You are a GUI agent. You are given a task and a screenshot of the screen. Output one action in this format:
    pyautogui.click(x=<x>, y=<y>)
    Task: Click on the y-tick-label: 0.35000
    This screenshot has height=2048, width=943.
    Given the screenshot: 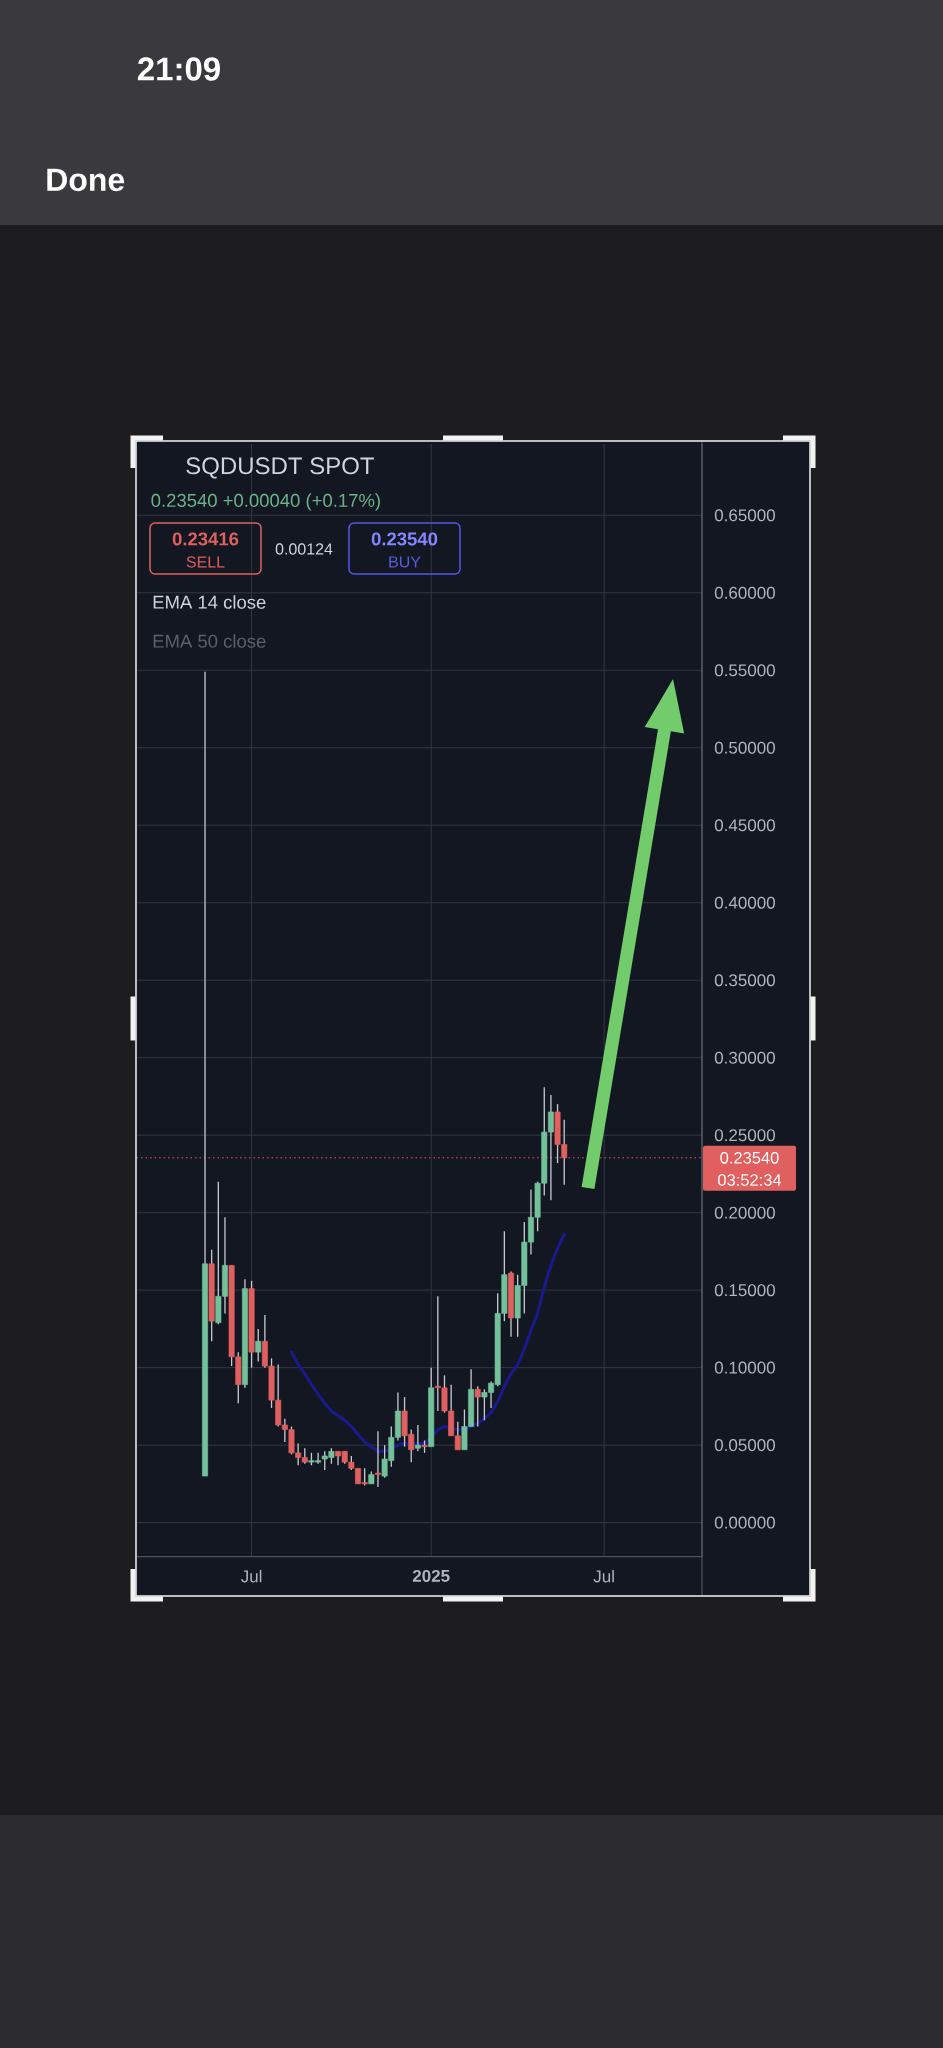 What is the action you would take?
    pyautogui.click(x=744, y=980)
    